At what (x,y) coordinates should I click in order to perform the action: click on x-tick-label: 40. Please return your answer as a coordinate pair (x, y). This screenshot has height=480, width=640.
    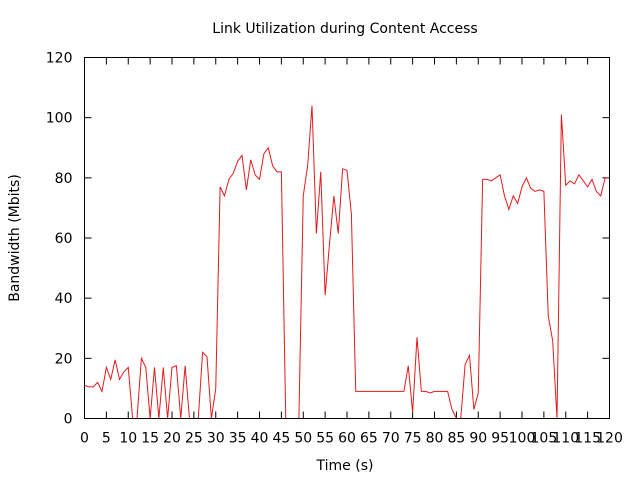
    Looking at the image, I should click on (260, 439).